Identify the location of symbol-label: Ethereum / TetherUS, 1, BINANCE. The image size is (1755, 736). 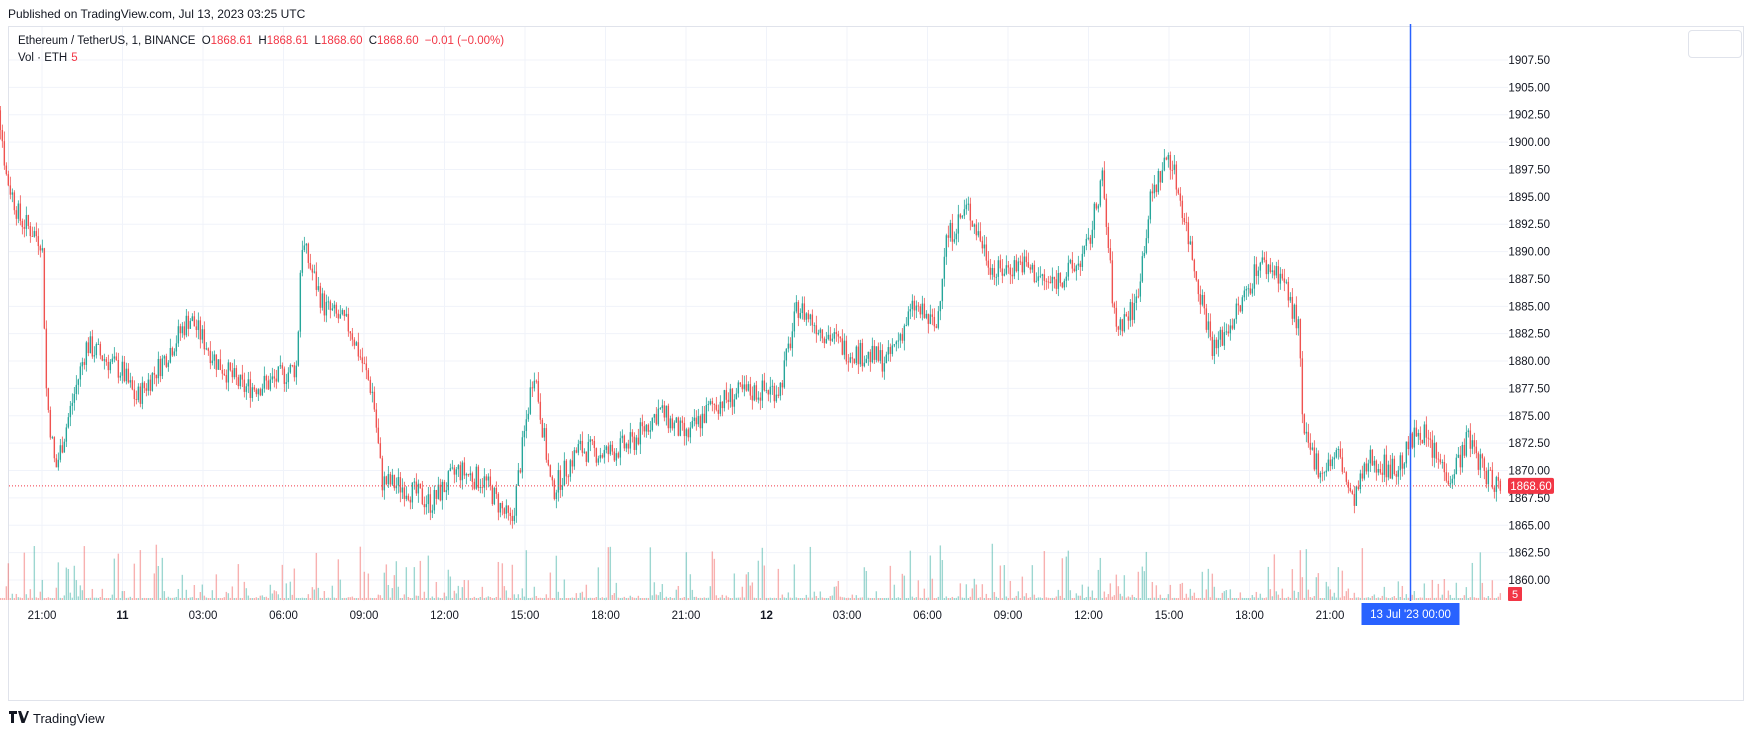
(107, 41).